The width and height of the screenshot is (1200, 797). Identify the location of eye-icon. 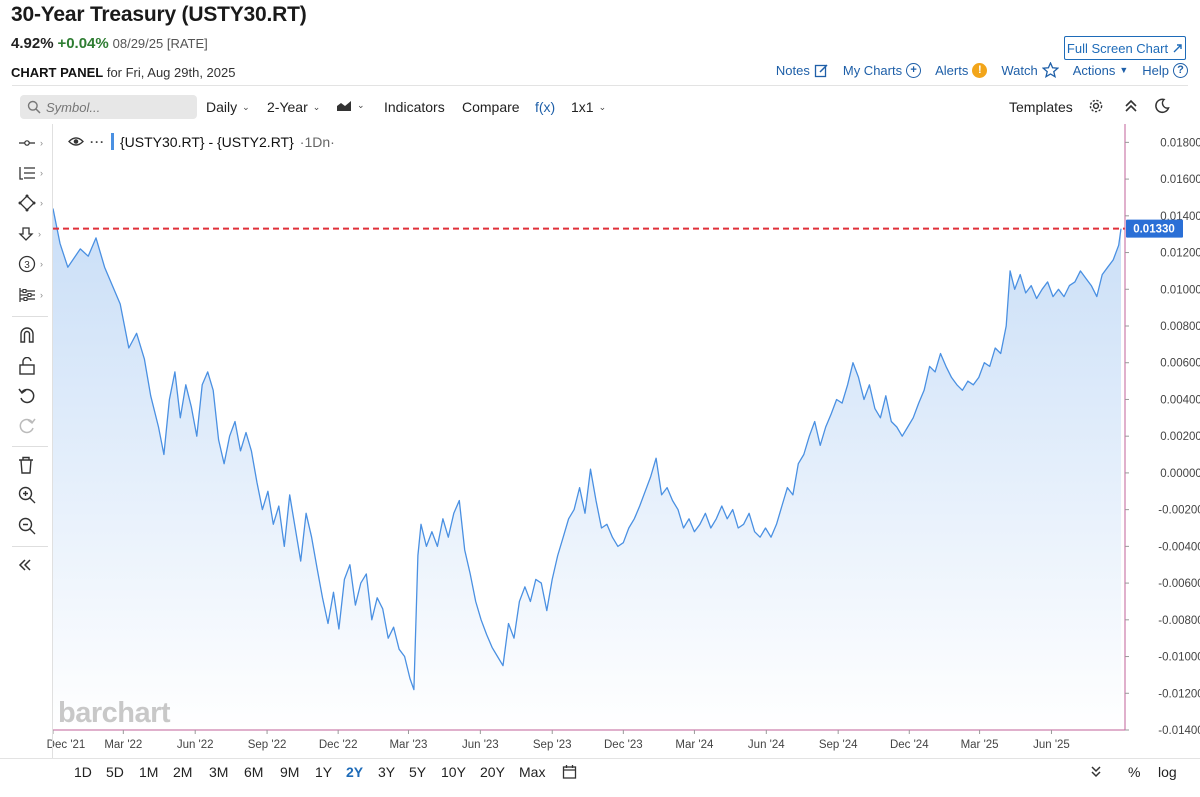
(76, 141).